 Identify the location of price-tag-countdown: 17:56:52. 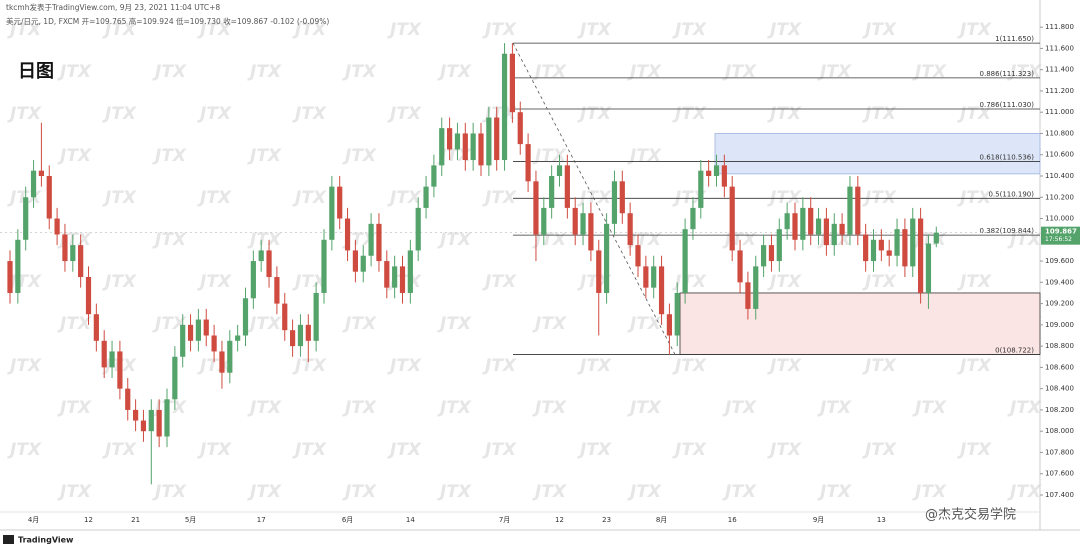
(1058, 239).